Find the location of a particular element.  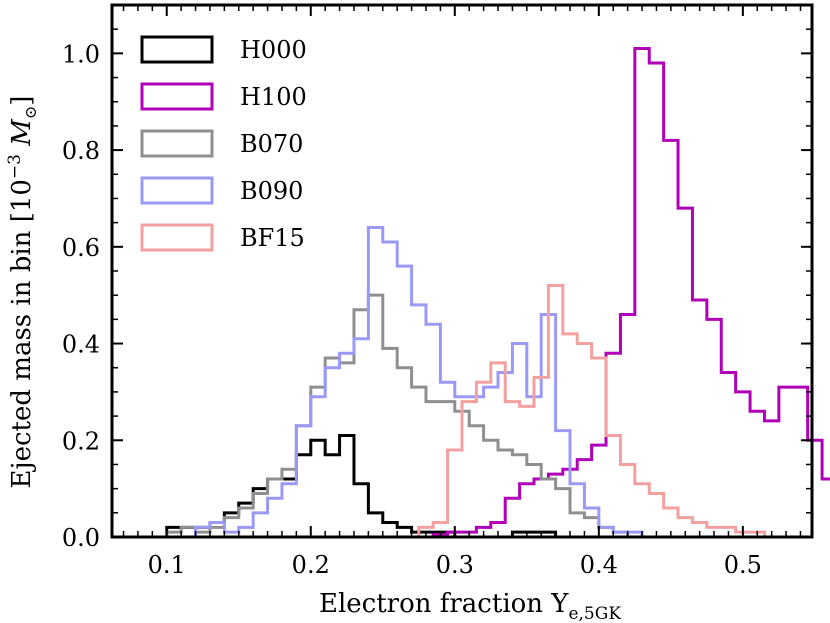

x-tick-label: 0.3 is located at coordinates (455, 565).